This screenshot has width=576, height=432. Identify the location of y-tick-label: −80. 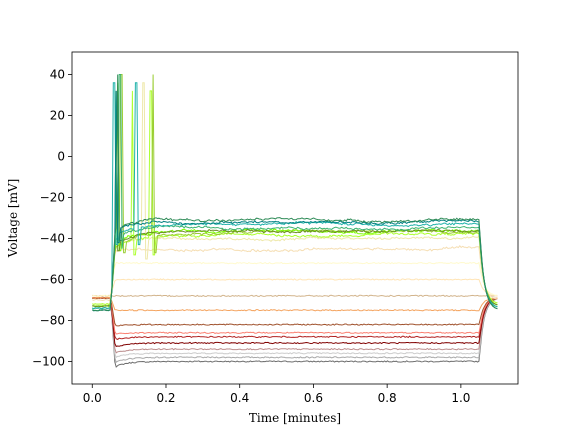
(52, 320).